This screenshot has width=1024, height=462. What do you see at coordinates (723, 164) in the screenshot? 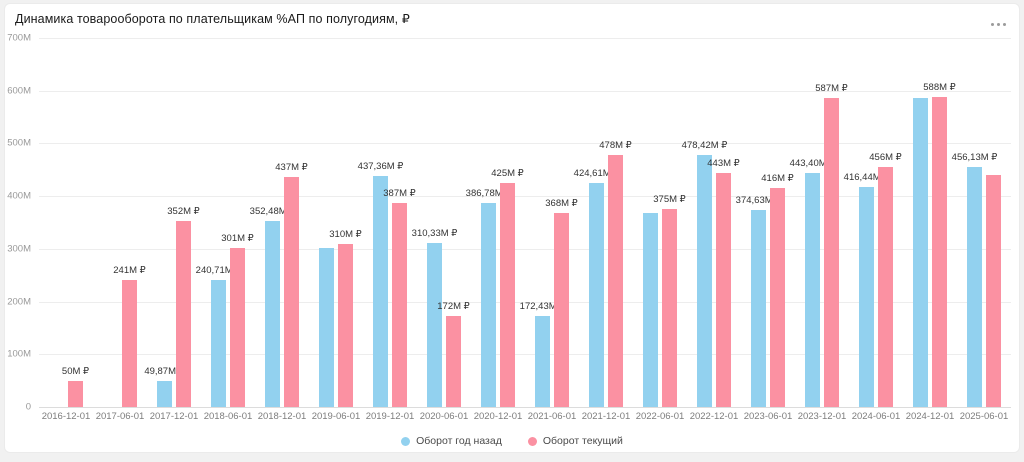
I see `bar-value-label: 443M ₽` at bounding box center [723, 164].